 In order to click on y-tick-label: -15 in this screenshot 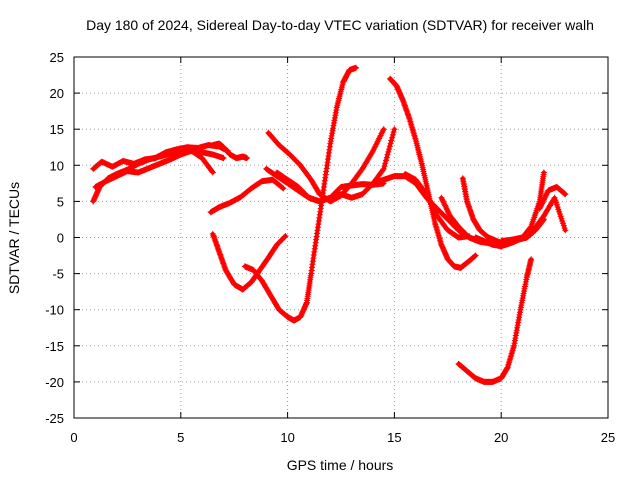, I will do `click(54, 346)`.